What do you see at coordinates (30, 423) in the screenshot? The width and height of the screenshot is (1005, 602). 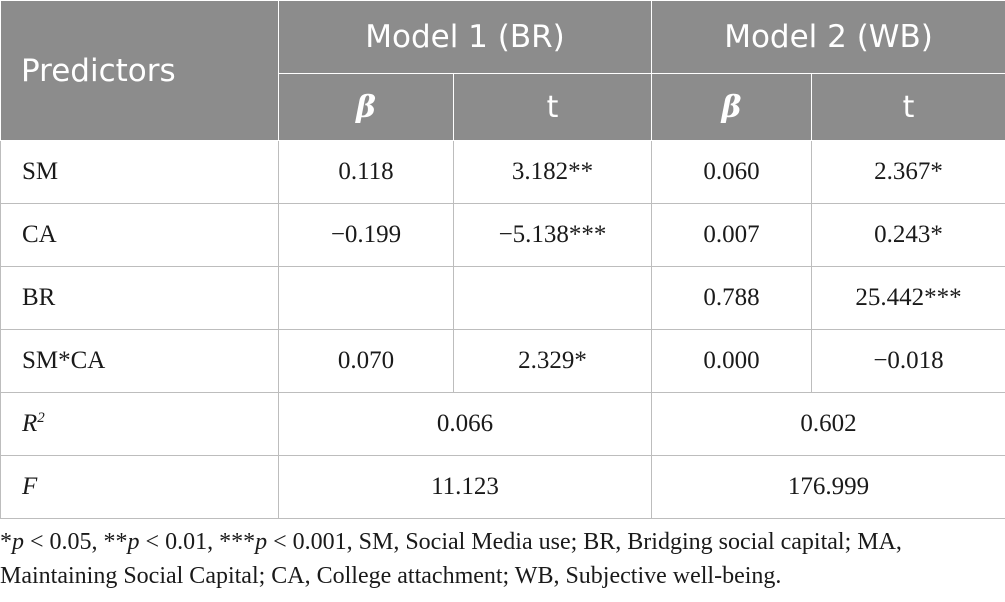 I see `r2-letter: R` at bounding box center [30, 423].